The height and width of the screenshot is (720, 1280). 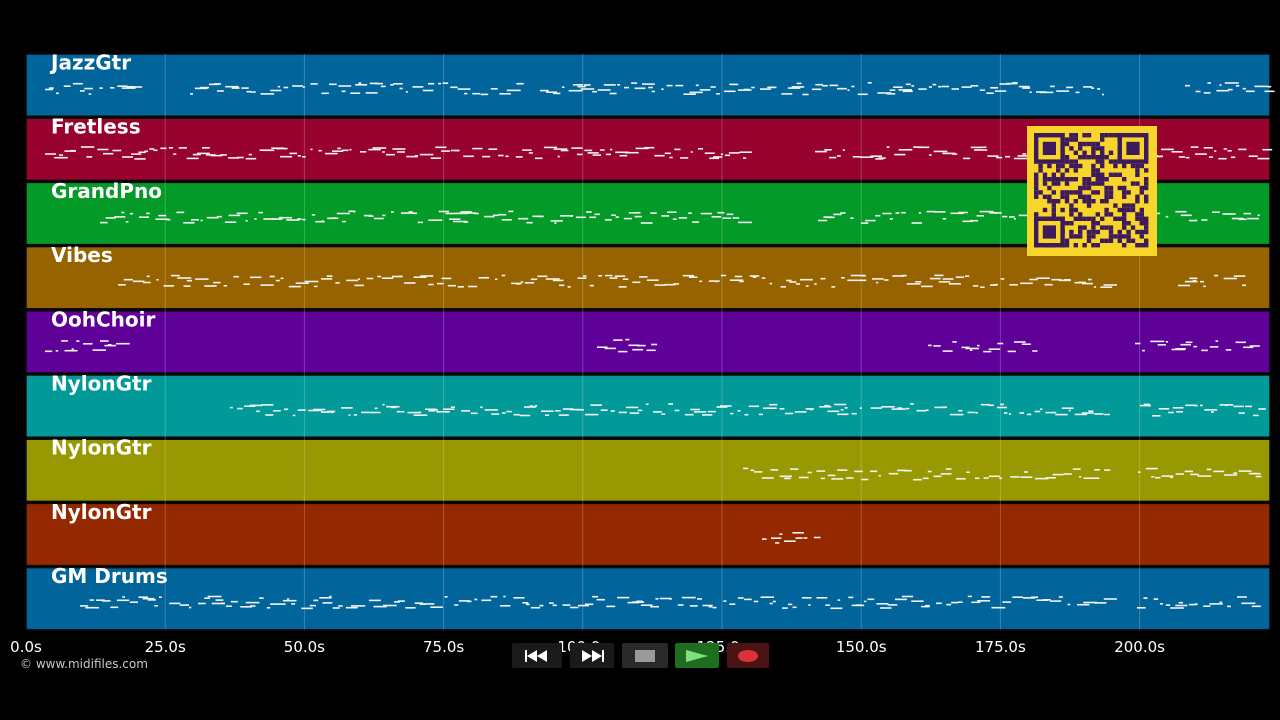 I want to click on record-button, so click(x=748, y=655).